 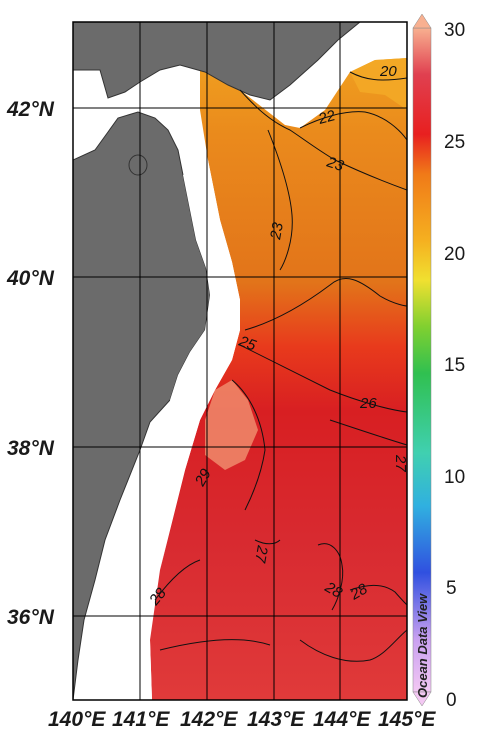 I want to click on odv-watermark: Ocean Data View, so click(x=422, y=645).